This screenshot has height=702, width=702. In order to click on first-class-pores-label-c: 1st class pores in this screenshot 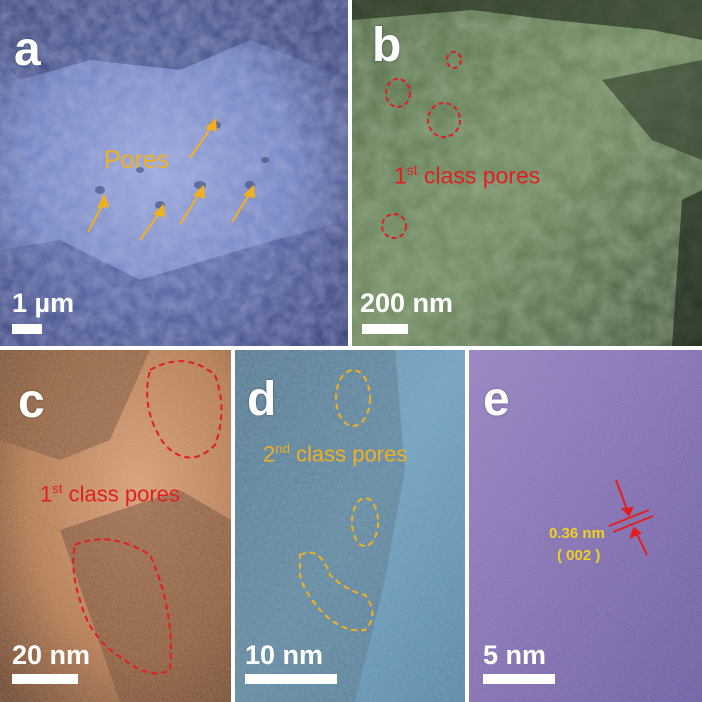, I will do `click(110, 494)`.